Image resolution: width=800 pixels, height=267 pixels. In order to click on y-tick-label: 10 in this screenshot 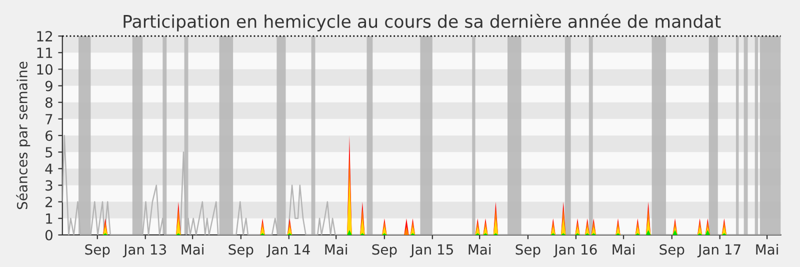, I will do `click(44, 69)`.